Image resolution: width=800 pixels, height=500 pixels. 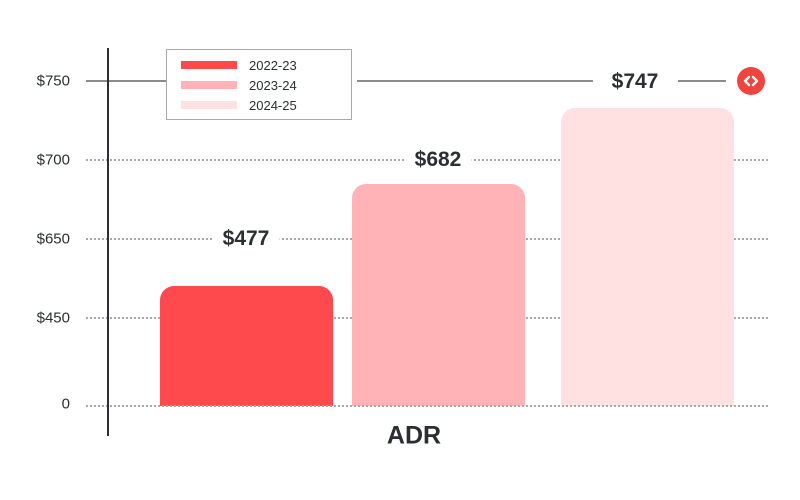 What do you see at coordinates (108, 242) in the screenshot?
I see `y-axis-line` at bounding box center [108, 242].